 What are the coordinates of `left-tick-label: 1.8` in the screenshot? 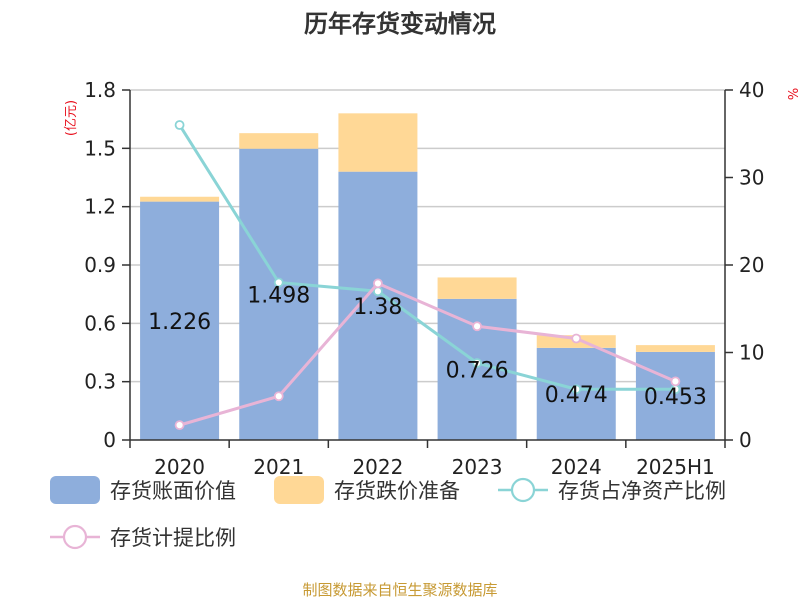 It's located at (100, 90).